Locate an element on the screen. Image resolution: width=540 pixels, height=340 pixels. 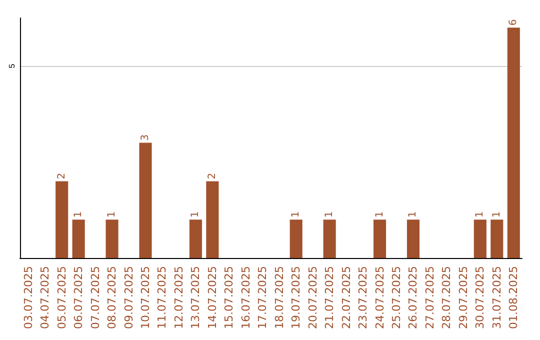
data-label: 3 is located at coordinates (145, 137).